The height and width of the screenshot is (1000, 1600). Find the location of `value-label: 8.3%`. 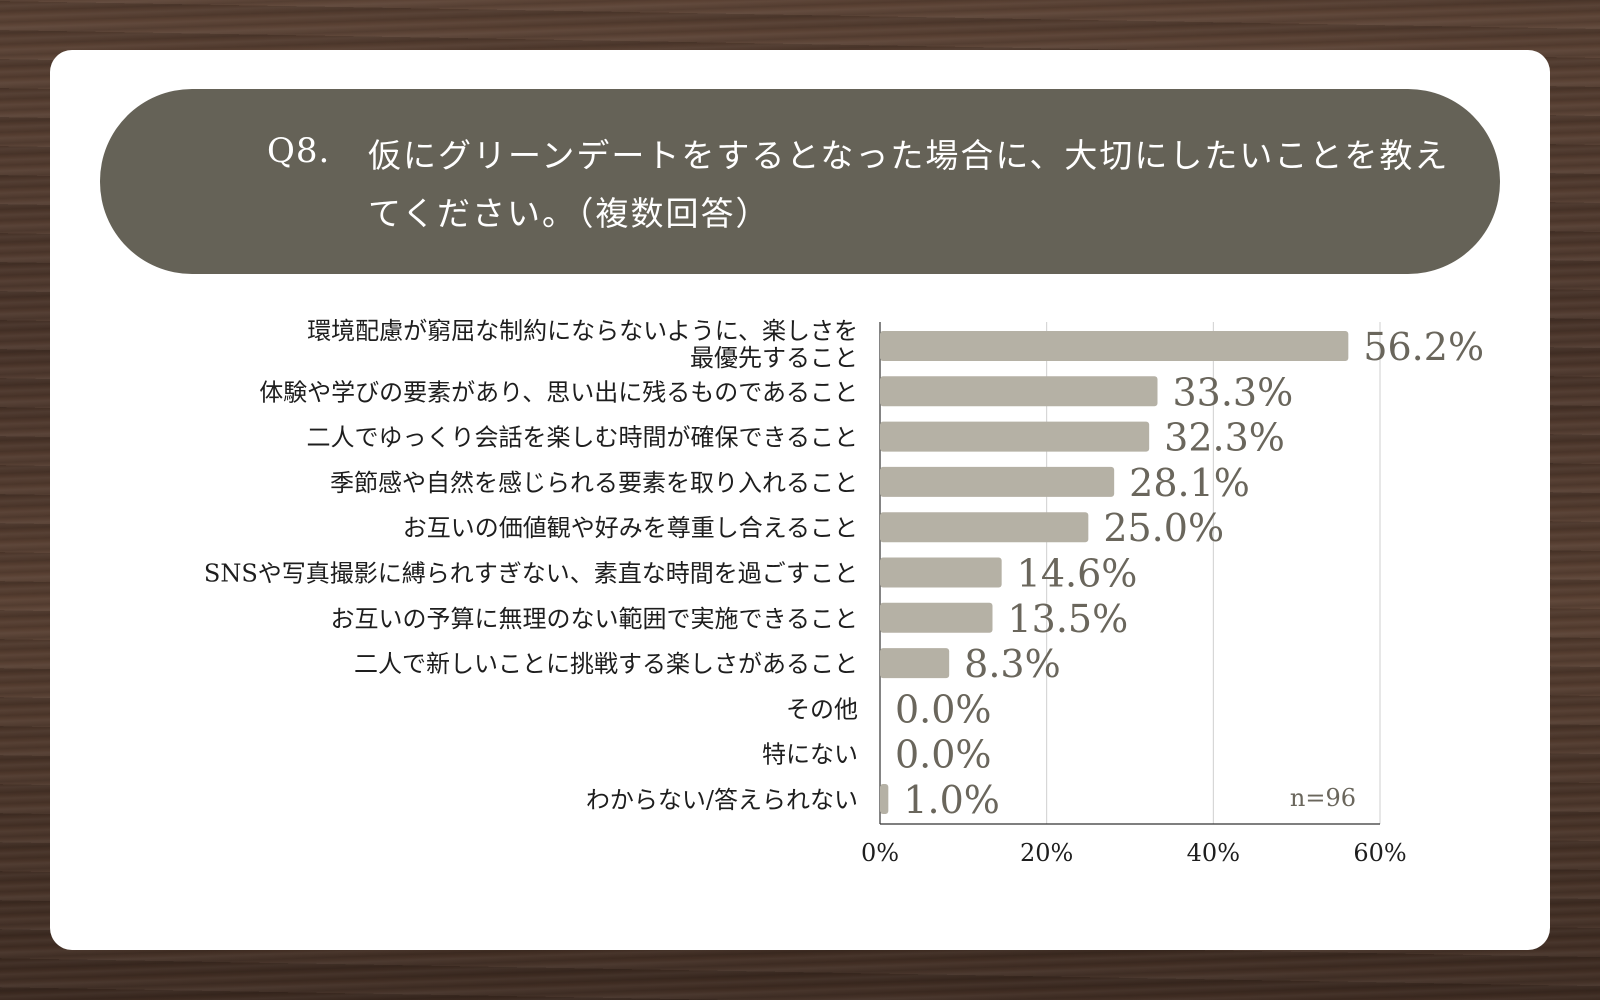

value-label: 8.3% is located at coordinates (1012, 664).